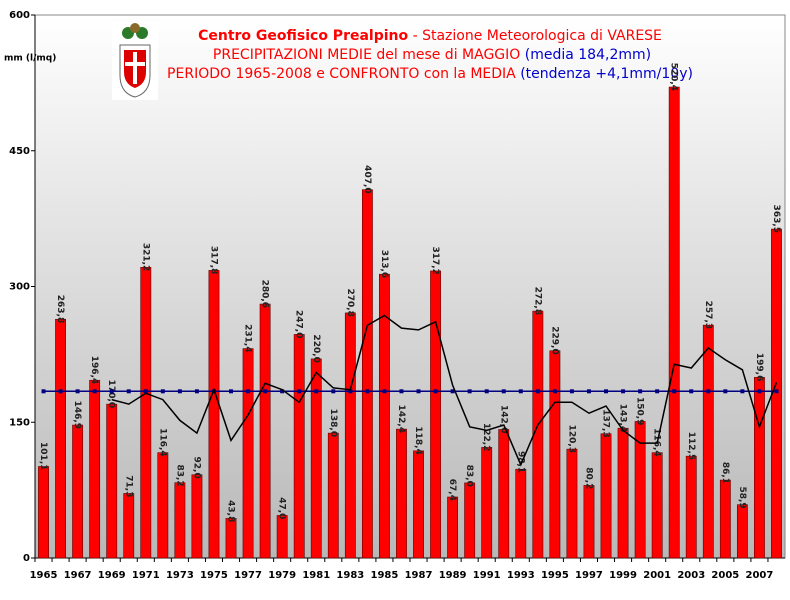 The image size is (790, 600). I want to click on x-tick-label: 1965, so click(44, 575).